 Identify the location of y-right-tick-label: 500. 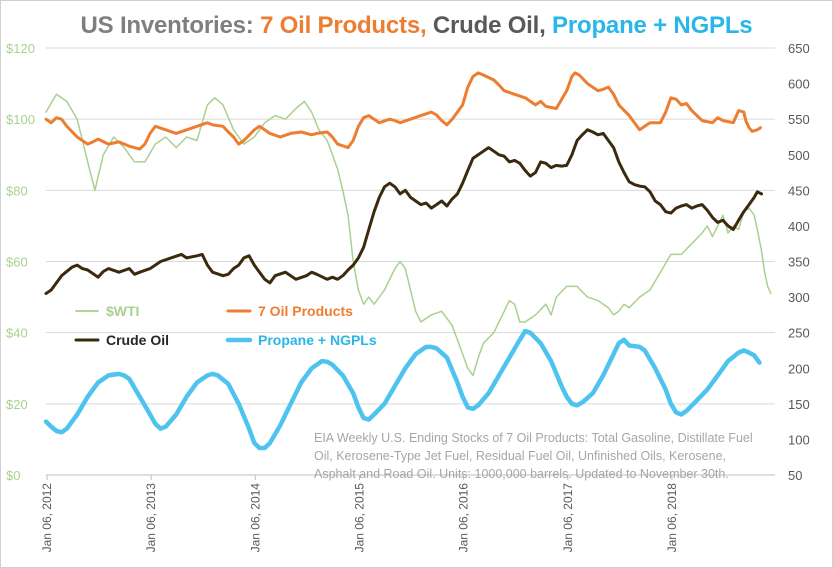
(799, 155).